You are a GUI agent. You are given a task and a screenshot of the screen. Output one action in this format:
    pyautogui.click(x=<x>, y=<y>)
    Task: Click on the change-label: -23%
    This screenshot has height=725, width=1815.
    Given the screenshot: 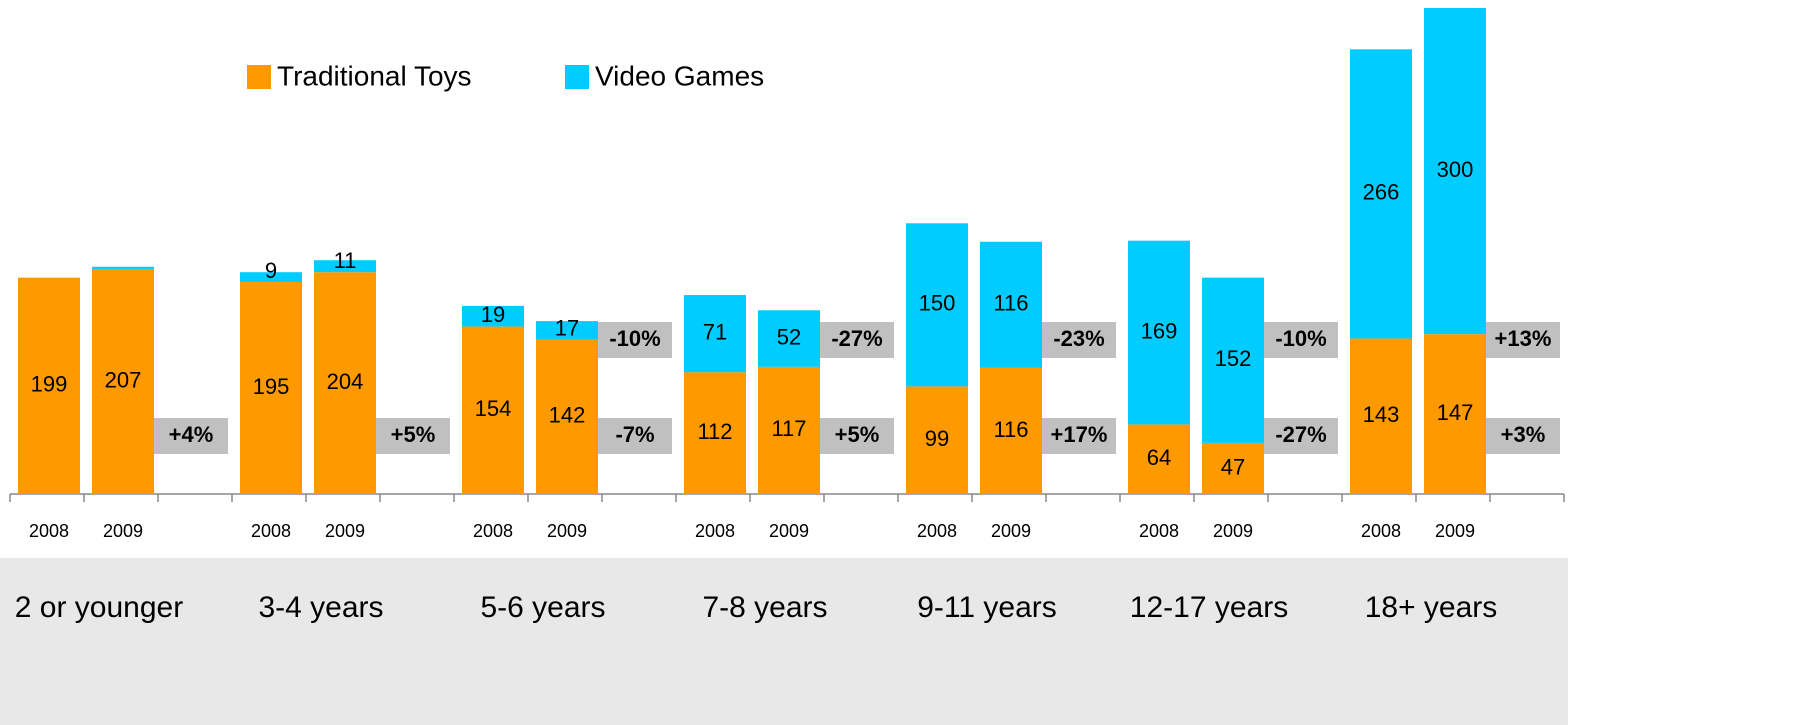 What is the action you would take?
    pyautogui.click(x=1078, y=338)
    